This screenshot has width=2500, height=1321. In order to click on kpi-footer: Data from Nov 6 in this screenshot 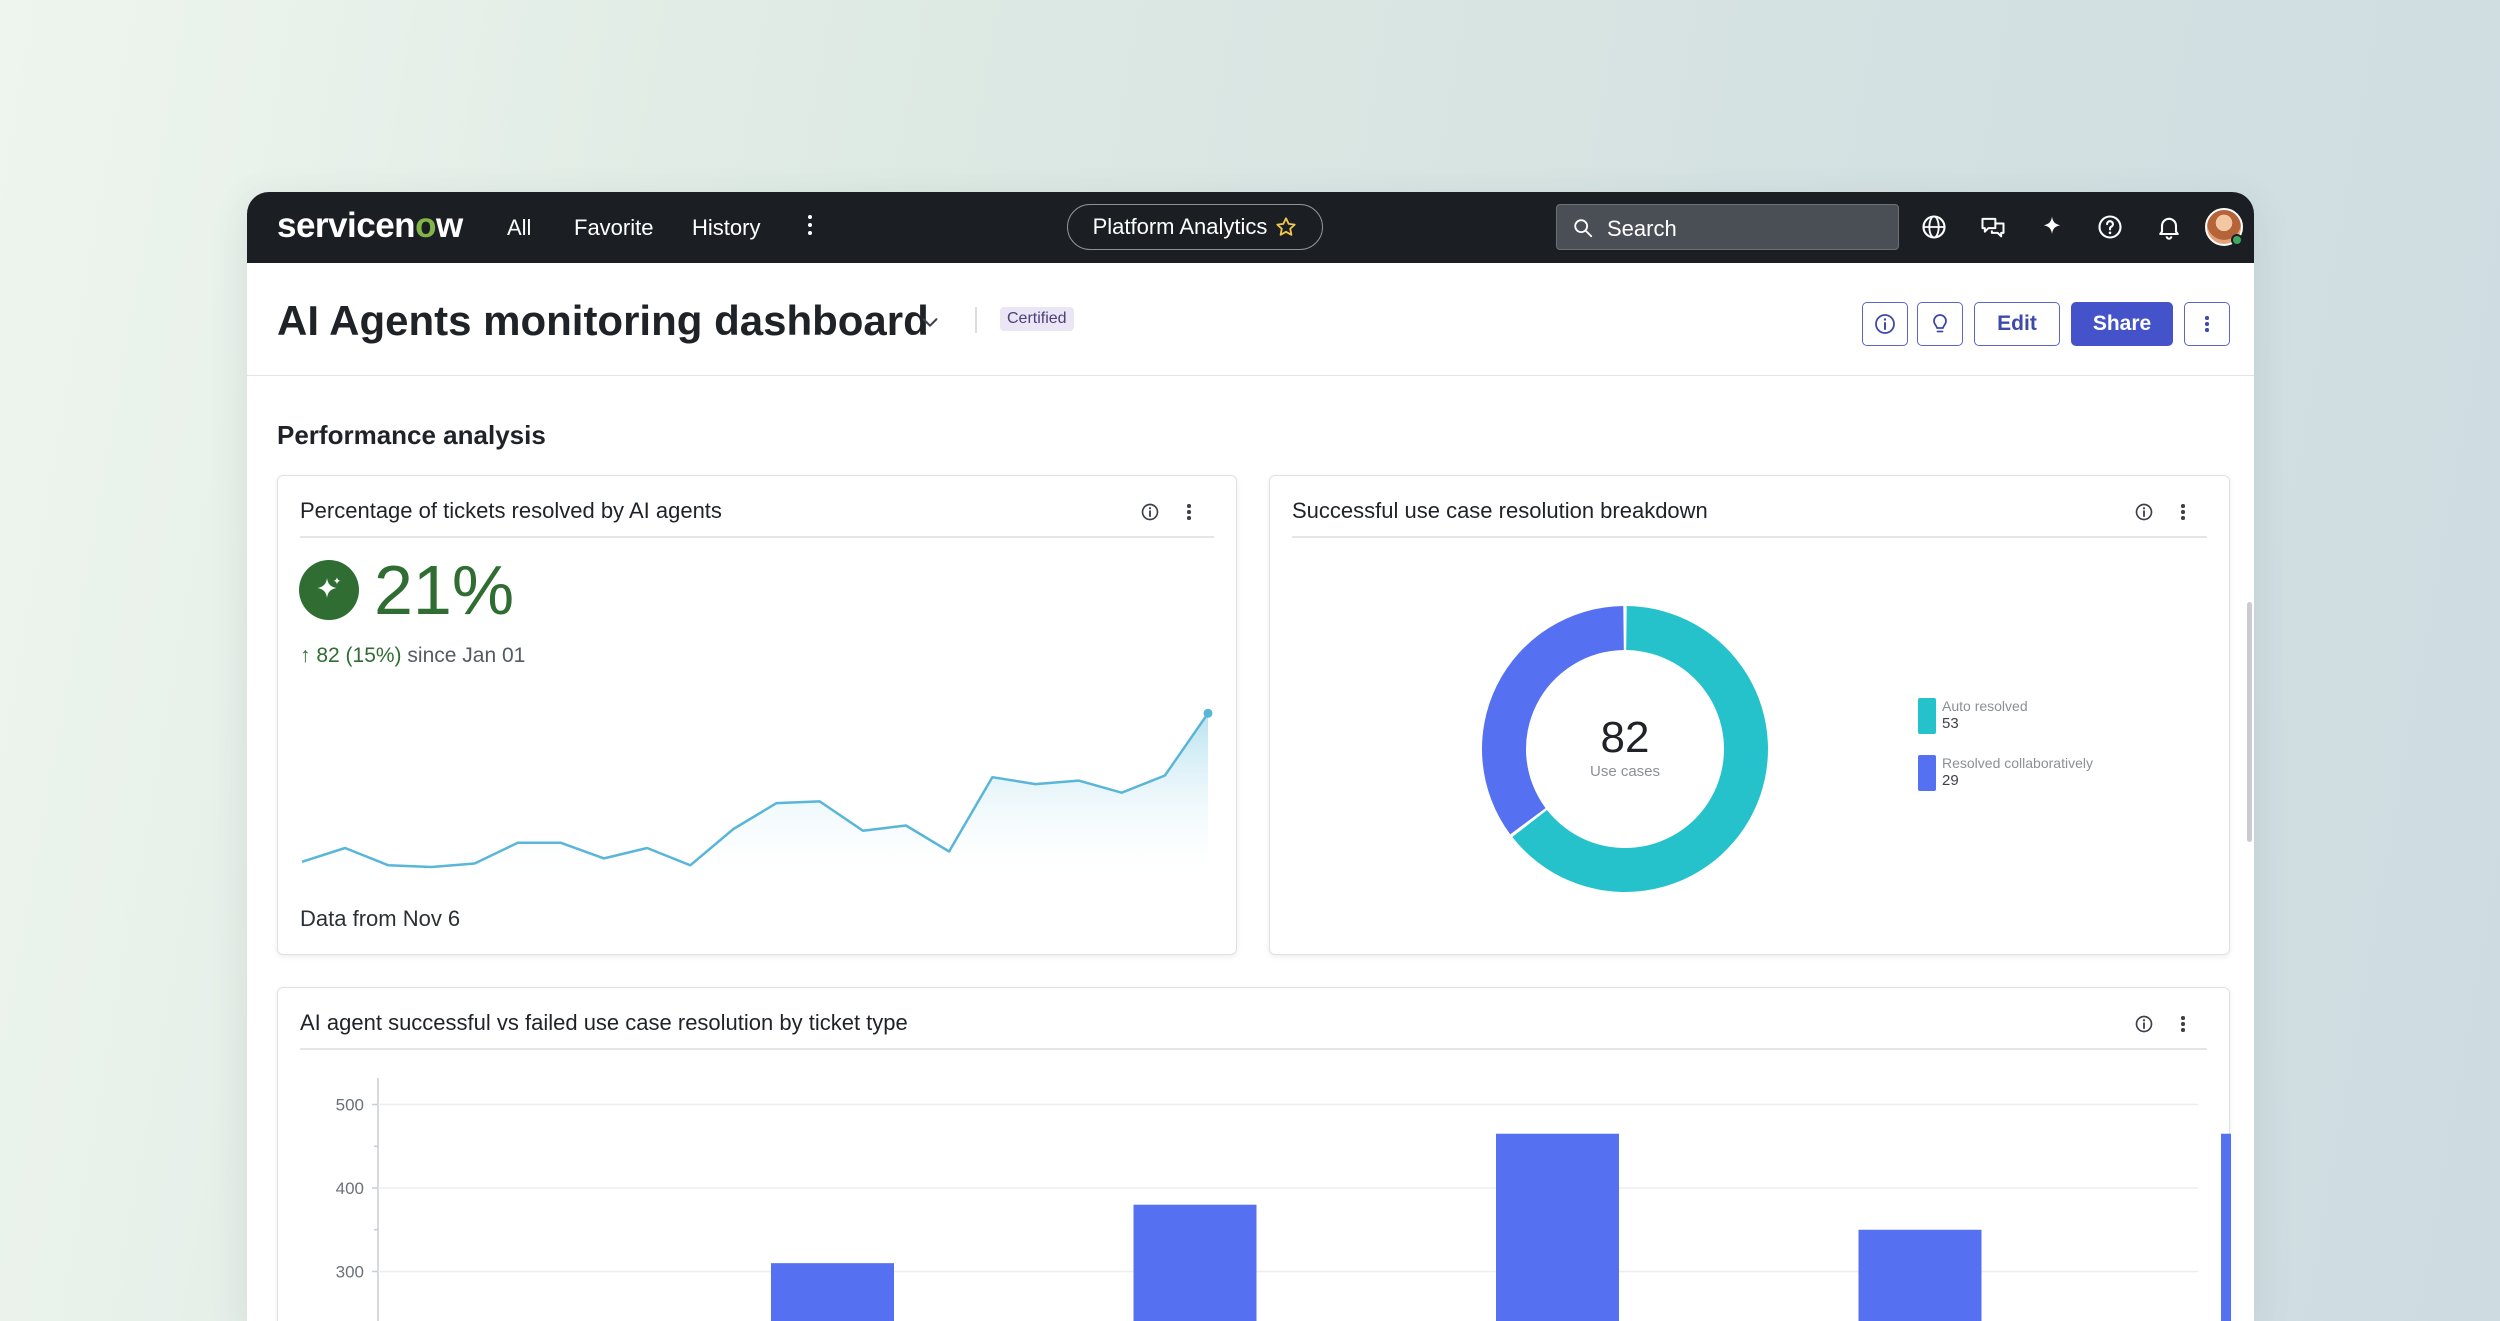, I will do `click(380, 918)`.